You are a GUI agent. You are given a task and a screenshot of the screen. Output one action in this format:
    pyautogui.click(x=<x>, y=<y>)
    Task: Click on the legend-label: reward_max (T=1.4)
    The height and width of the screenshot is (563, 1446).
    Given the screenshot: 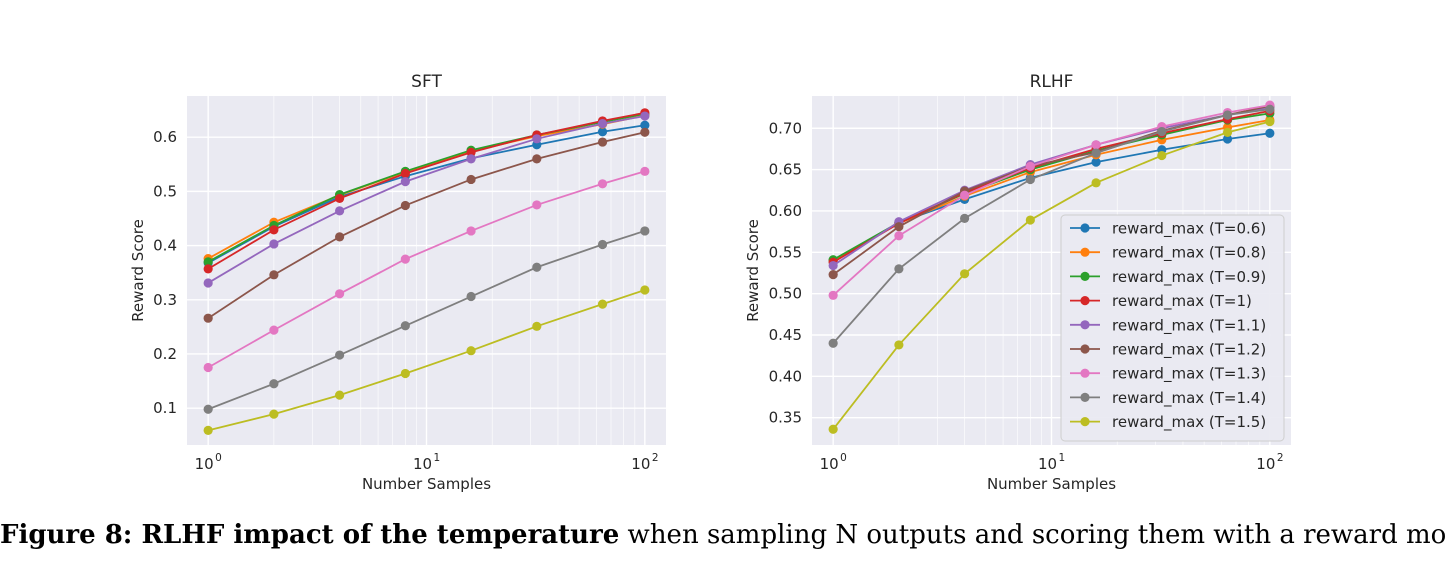 What is the action you would take?
    pyautogui.click(x=1189, y=398)
    